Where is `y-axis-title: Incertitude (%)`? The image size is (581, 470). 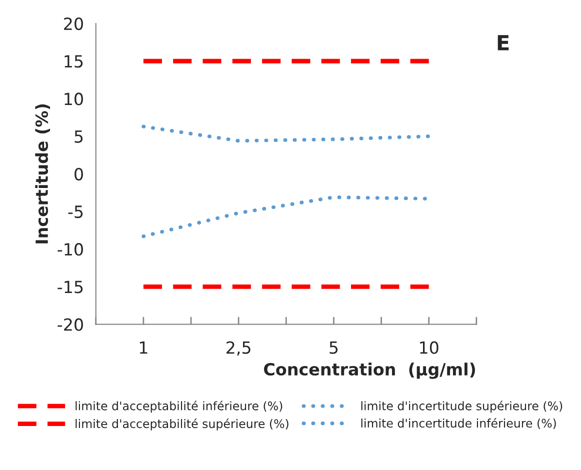
y-axis-title: Incertitude (%) is located at coordinates (42, 174).